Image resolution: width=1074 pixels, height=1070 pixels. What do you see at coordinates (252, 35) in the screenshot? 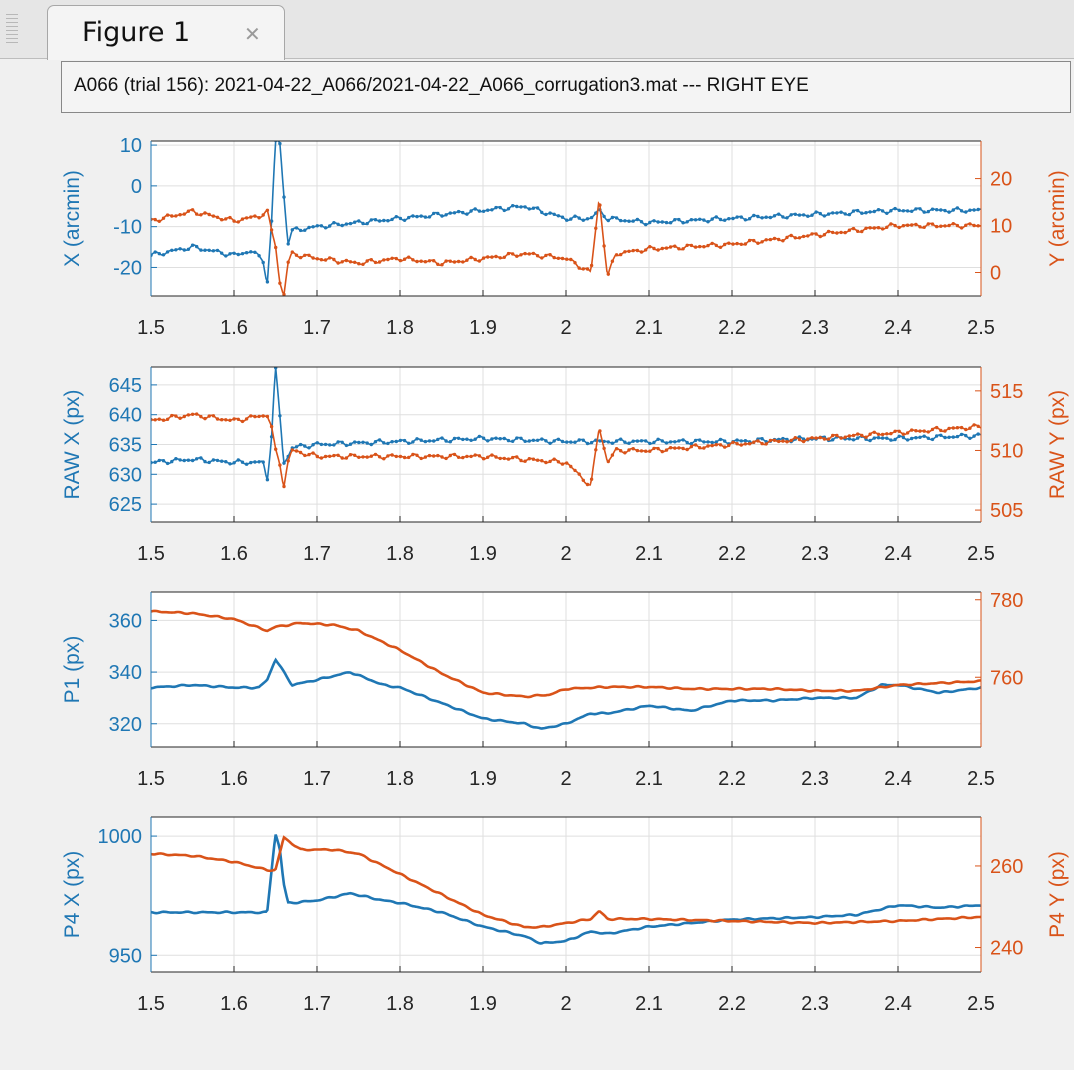
I see `close-icon: ✕` at bounding box center [252, 35].